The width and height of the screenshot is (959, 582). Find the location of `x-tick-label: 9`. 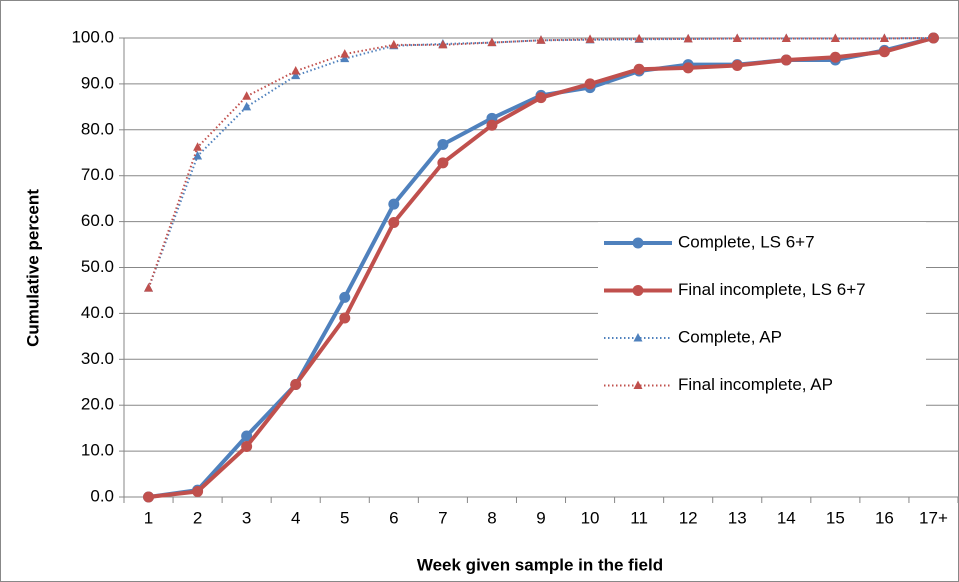

x-tick-label: 9 is located at coordinates (540, 517).